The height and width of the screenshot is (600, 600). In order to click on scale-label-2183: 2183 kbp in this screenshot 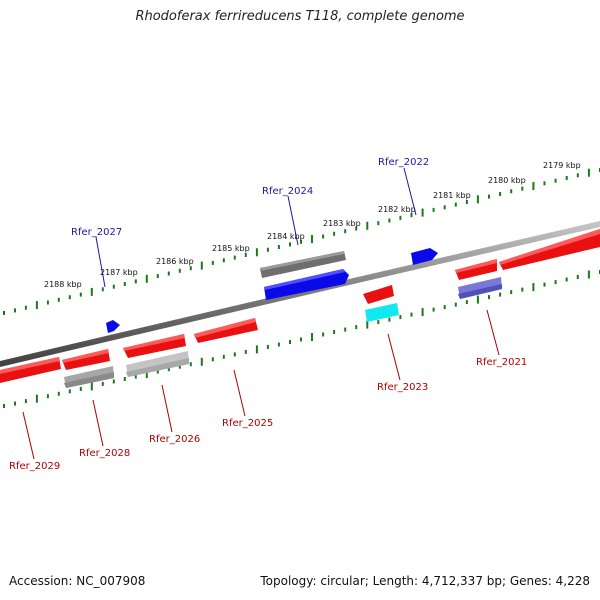, I will do `click(342, 223)`.